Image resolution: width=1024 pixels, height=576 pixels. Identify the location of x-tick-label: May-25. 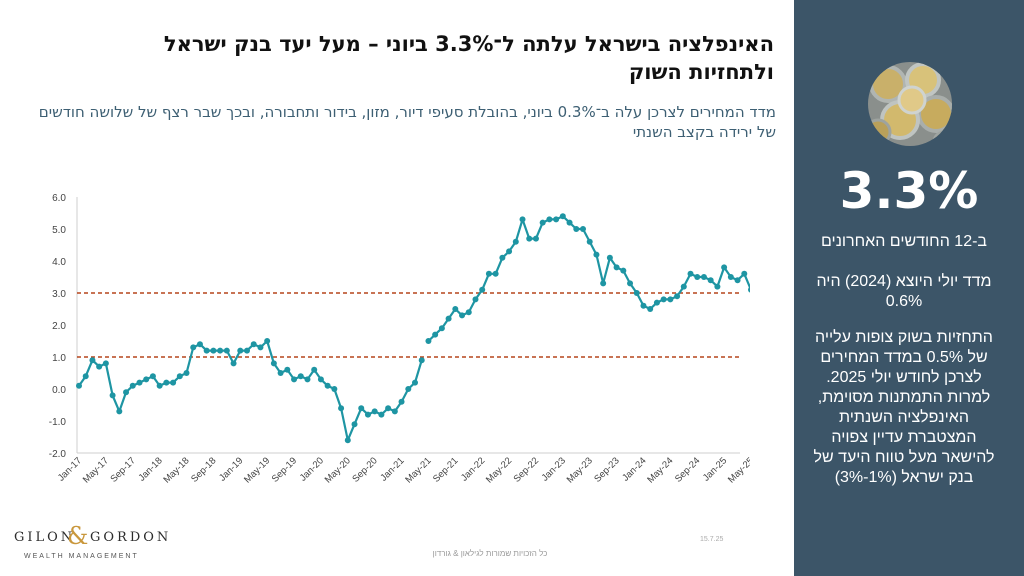
(738, 470).